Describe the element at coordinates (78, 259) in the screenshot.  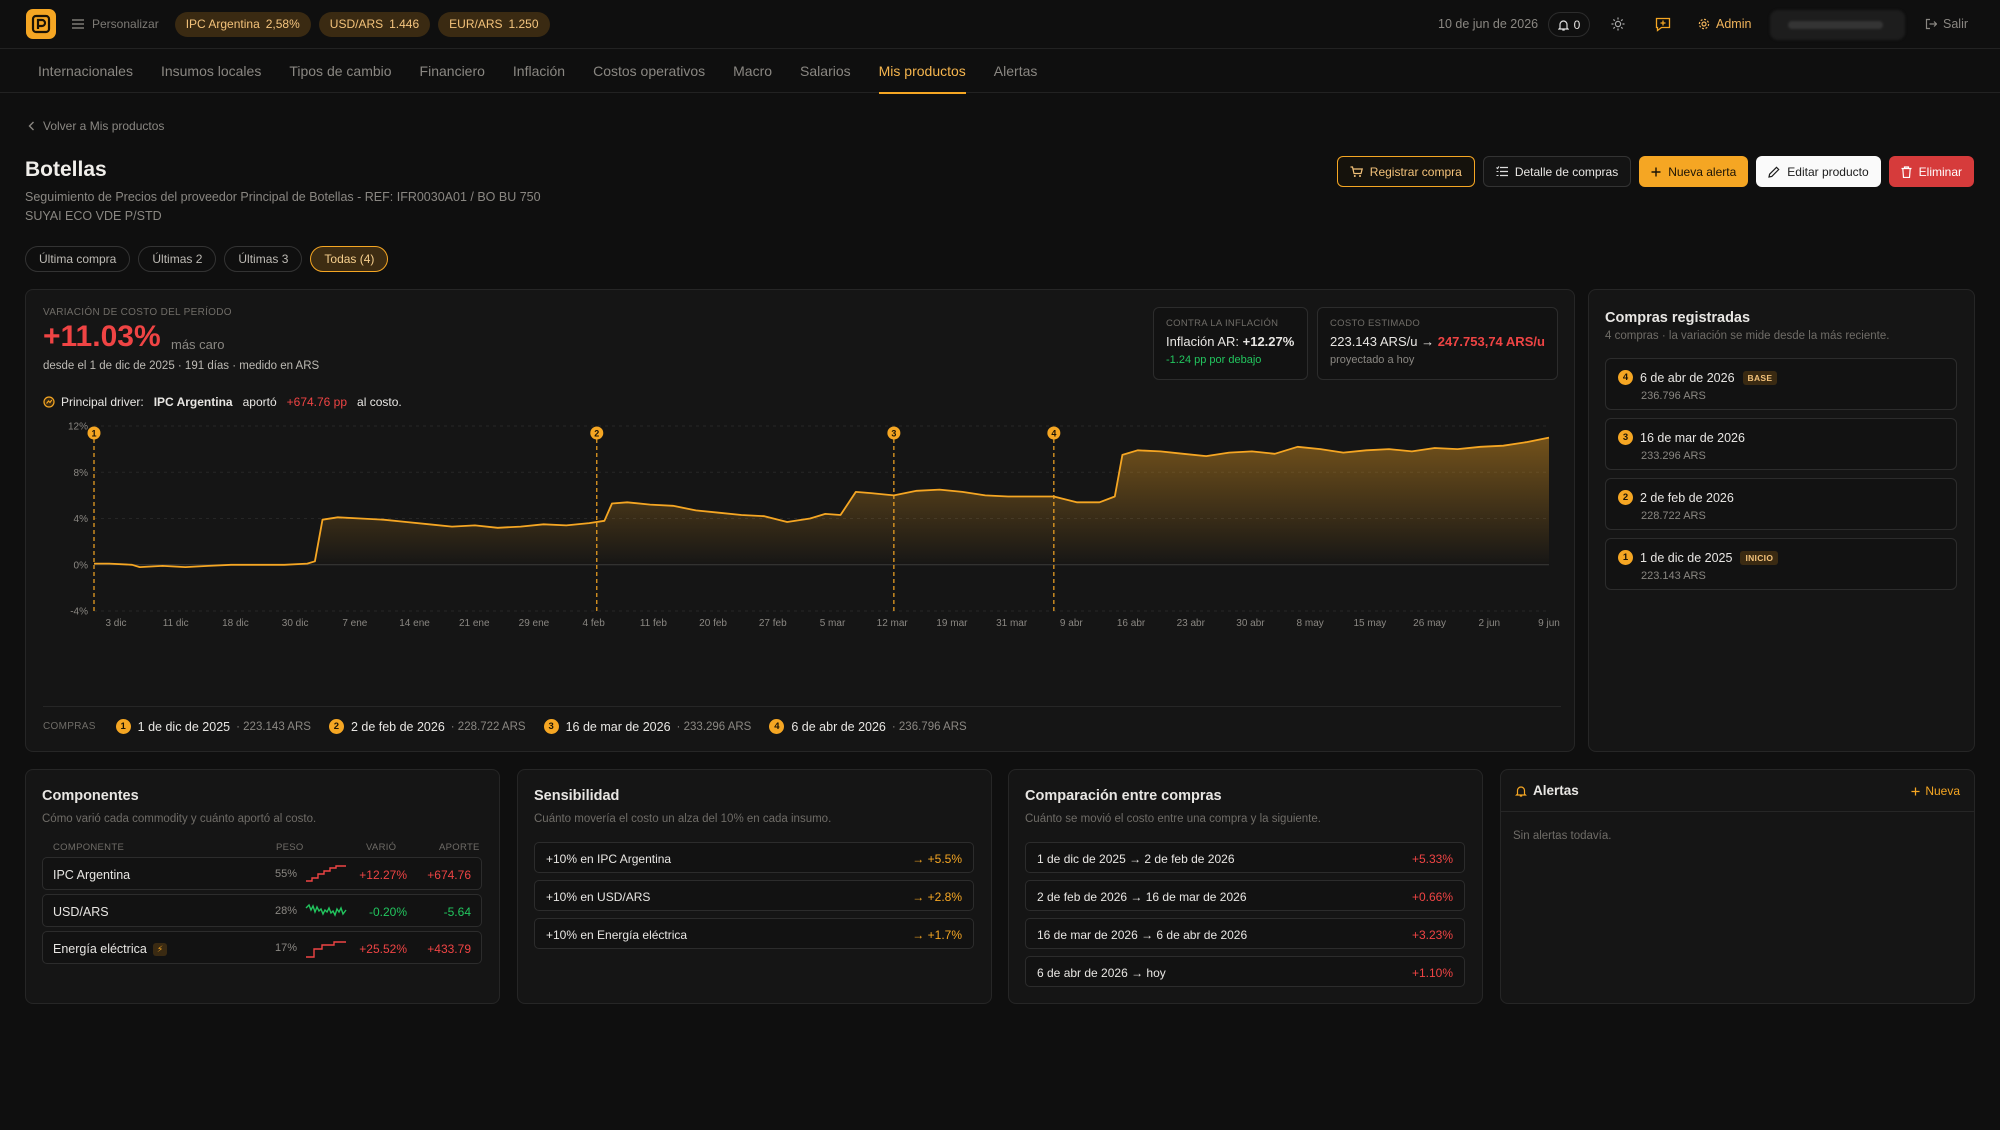
I see `filter-chip: Última compra` at that location.